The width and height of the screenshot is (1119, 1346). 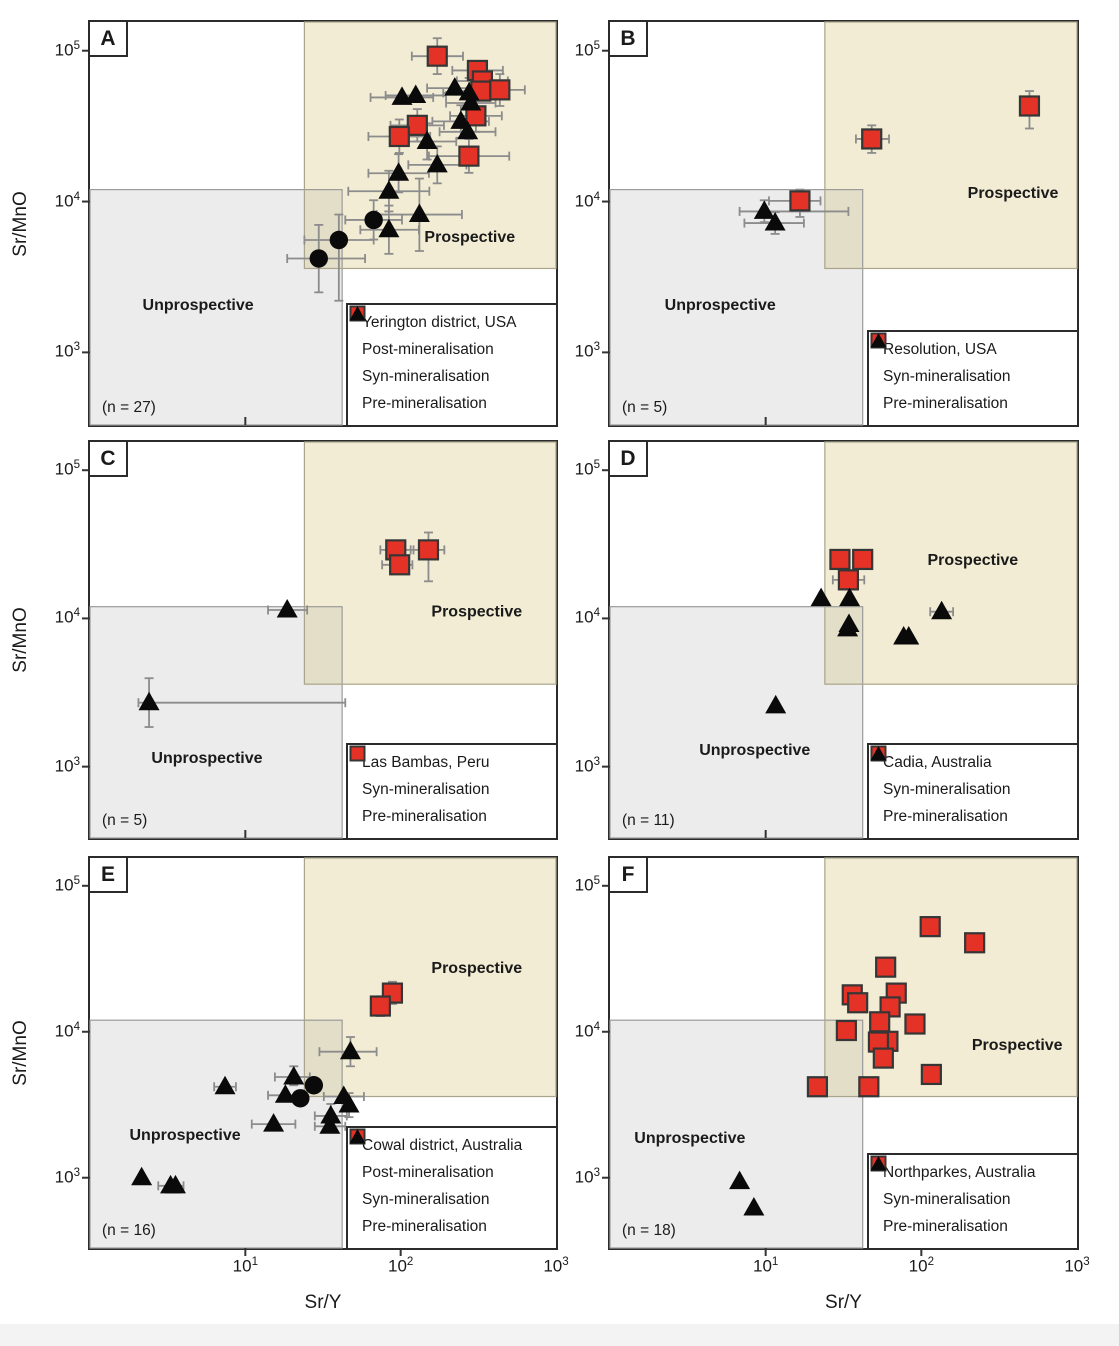 What do you see at coordinates (449, 774) in the screenshot?
I see `legend-item-triangle: Syn-mineralisation` at bounding box center [449, 774].